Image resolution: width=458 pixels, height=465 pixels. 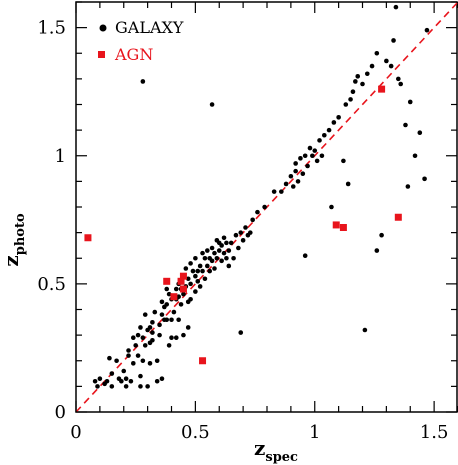 I want to click on y-tick-label: 1, so click(x=60, y=156).